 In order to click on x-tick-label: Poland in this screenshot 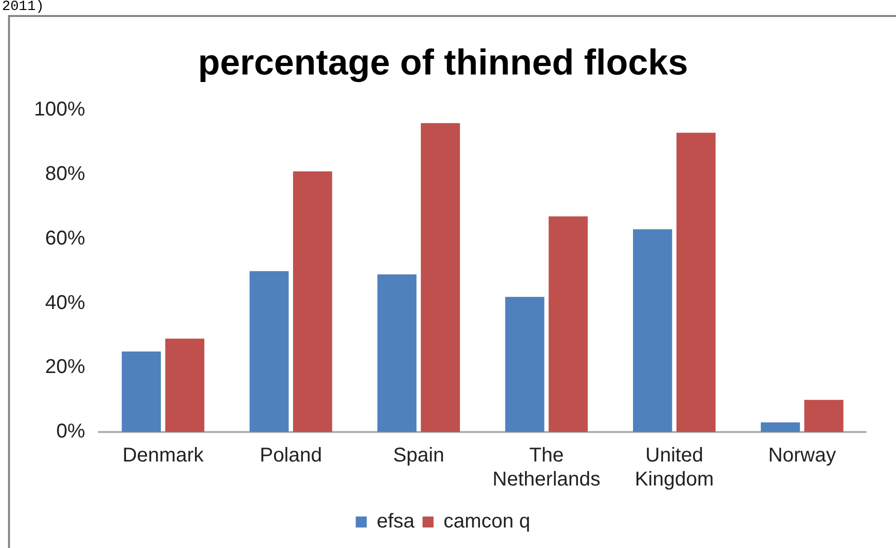, I will do `click(291, 455)`.